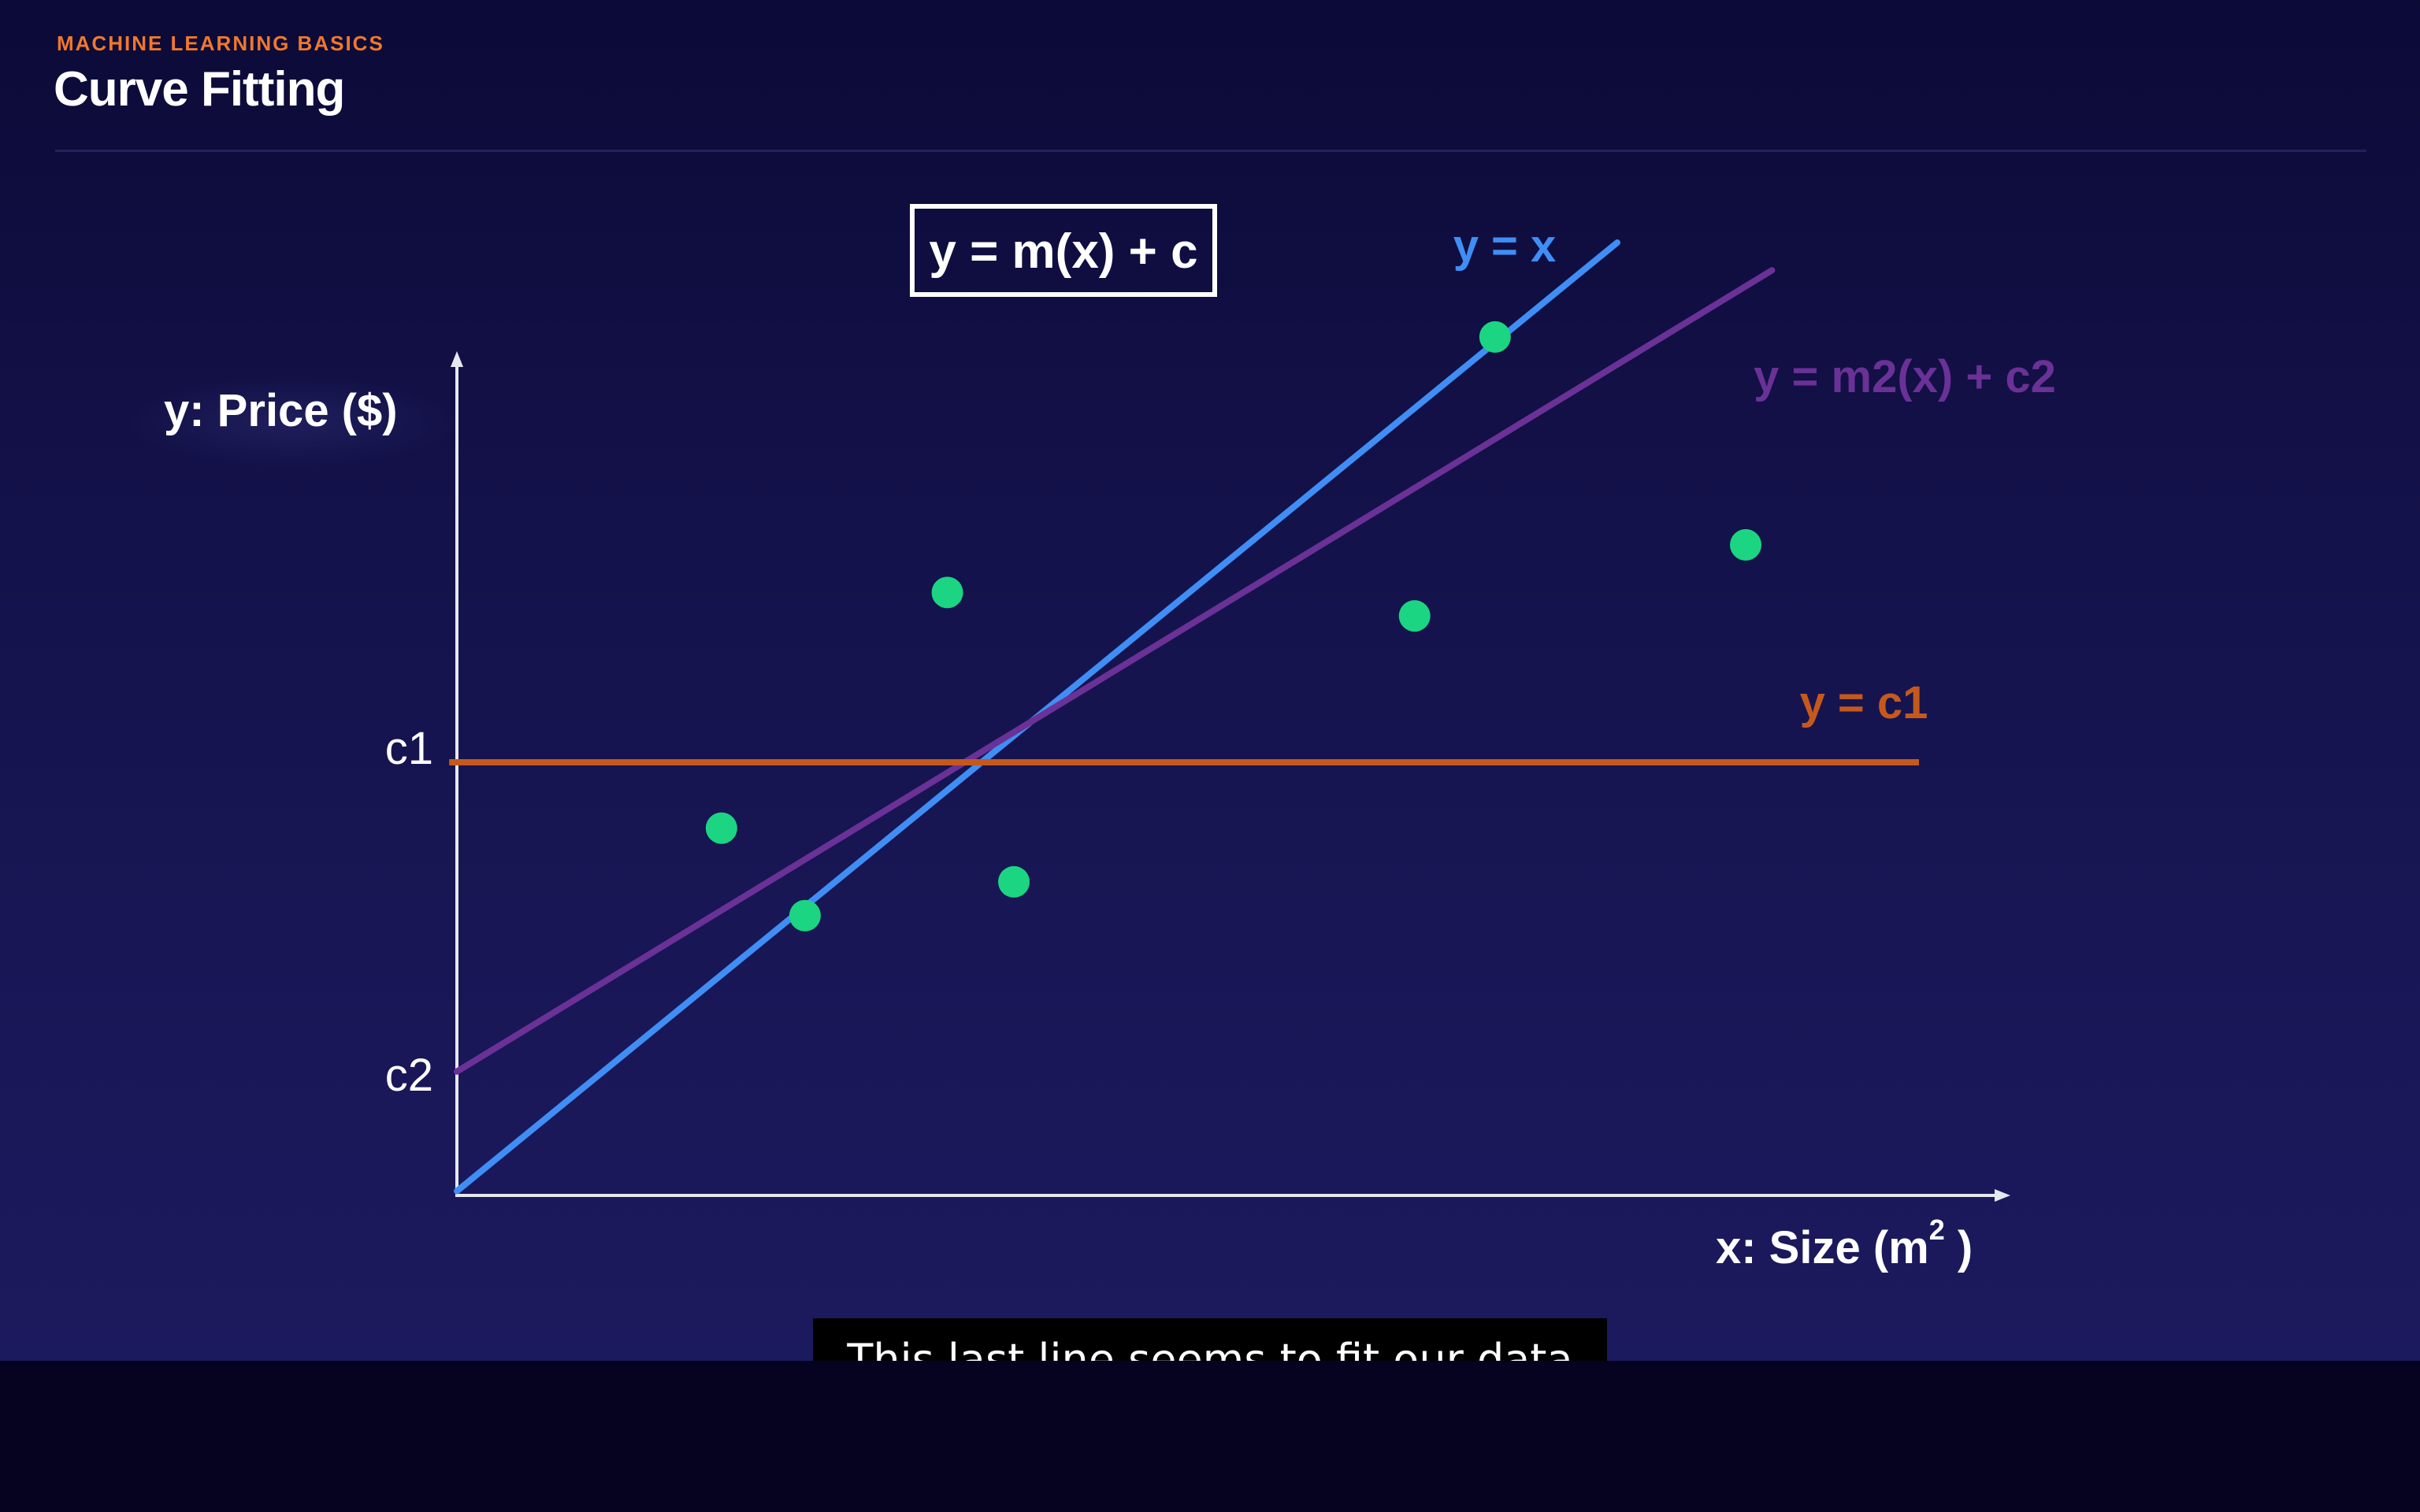  Describe the element at coordinates (1505, 246) in the screenshot. I see `line-label-y-equals-x: y = x` at that location.